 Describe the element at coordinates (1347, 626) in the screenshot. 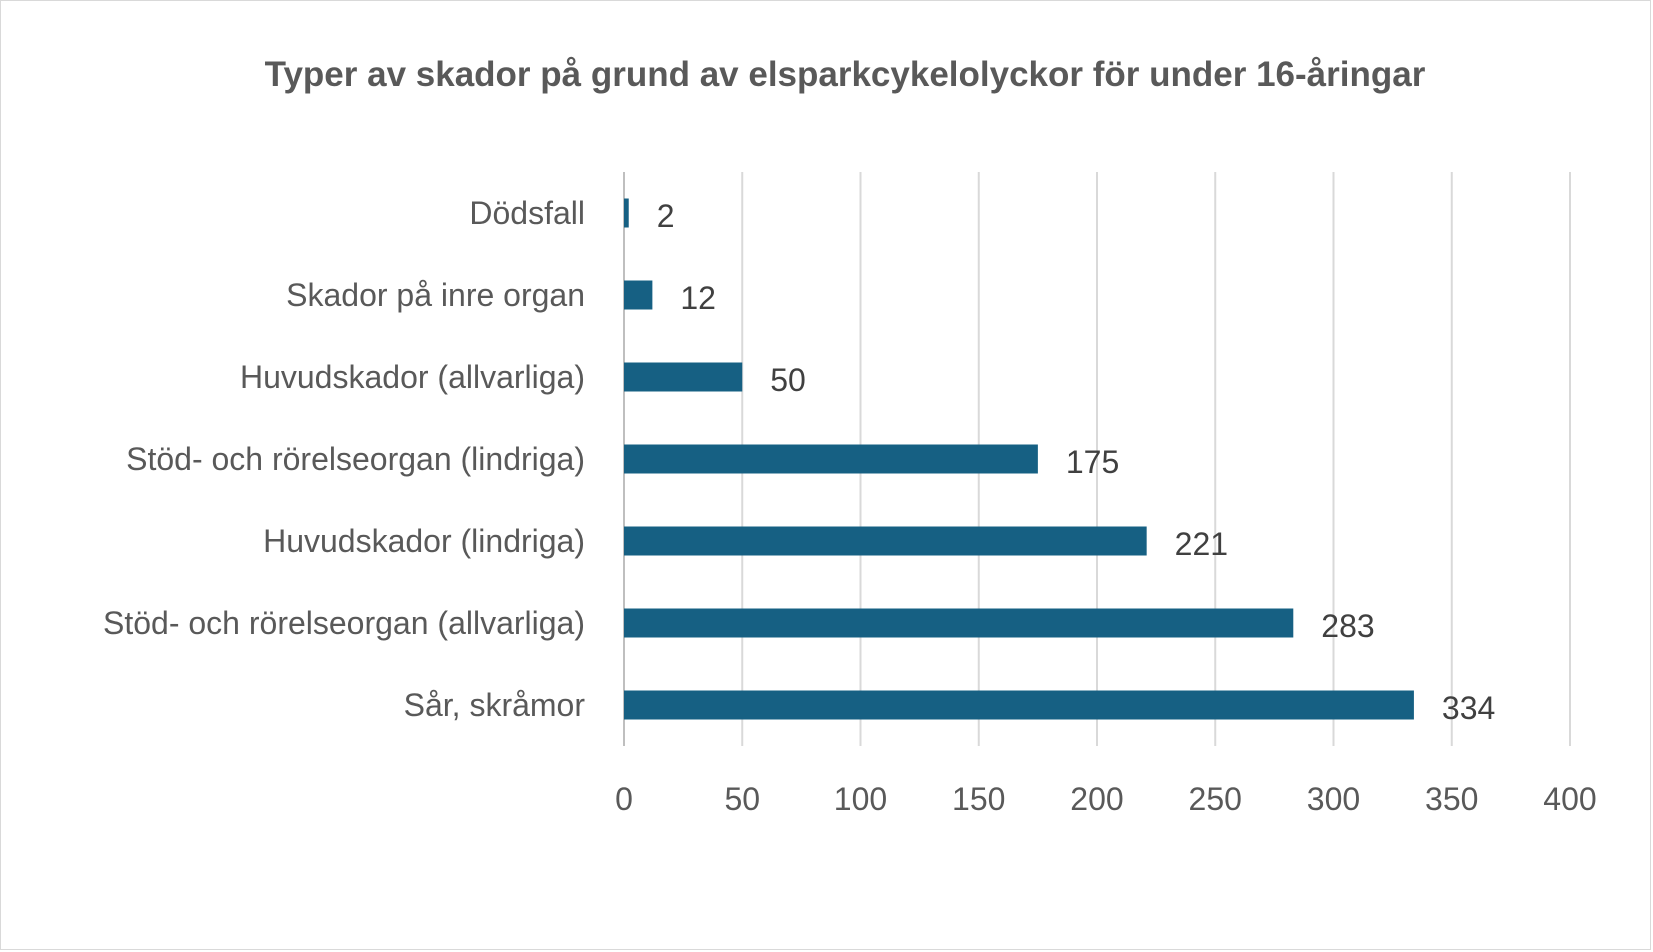

I see `data-label: 283` at that location.